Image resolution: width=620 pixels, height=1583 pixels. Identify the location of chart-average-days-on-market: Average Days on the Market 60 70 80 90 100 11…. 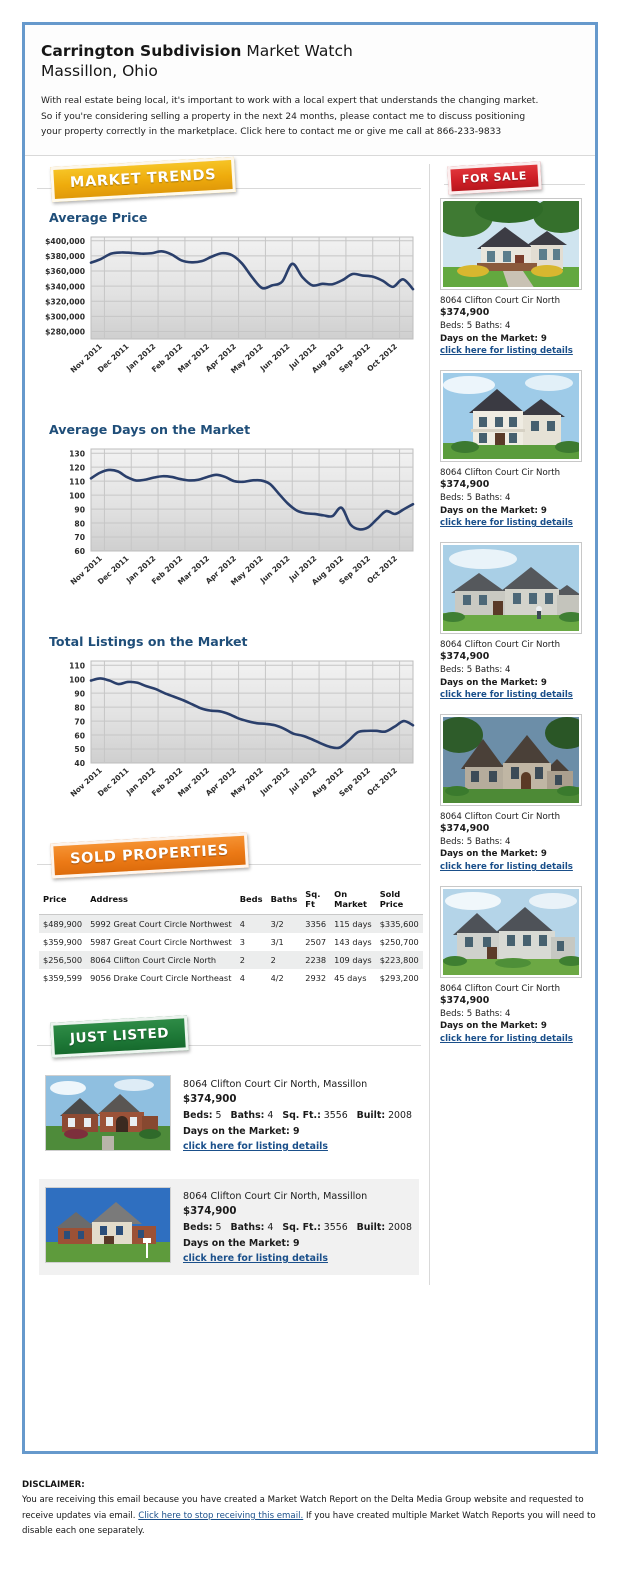
(227, 511).